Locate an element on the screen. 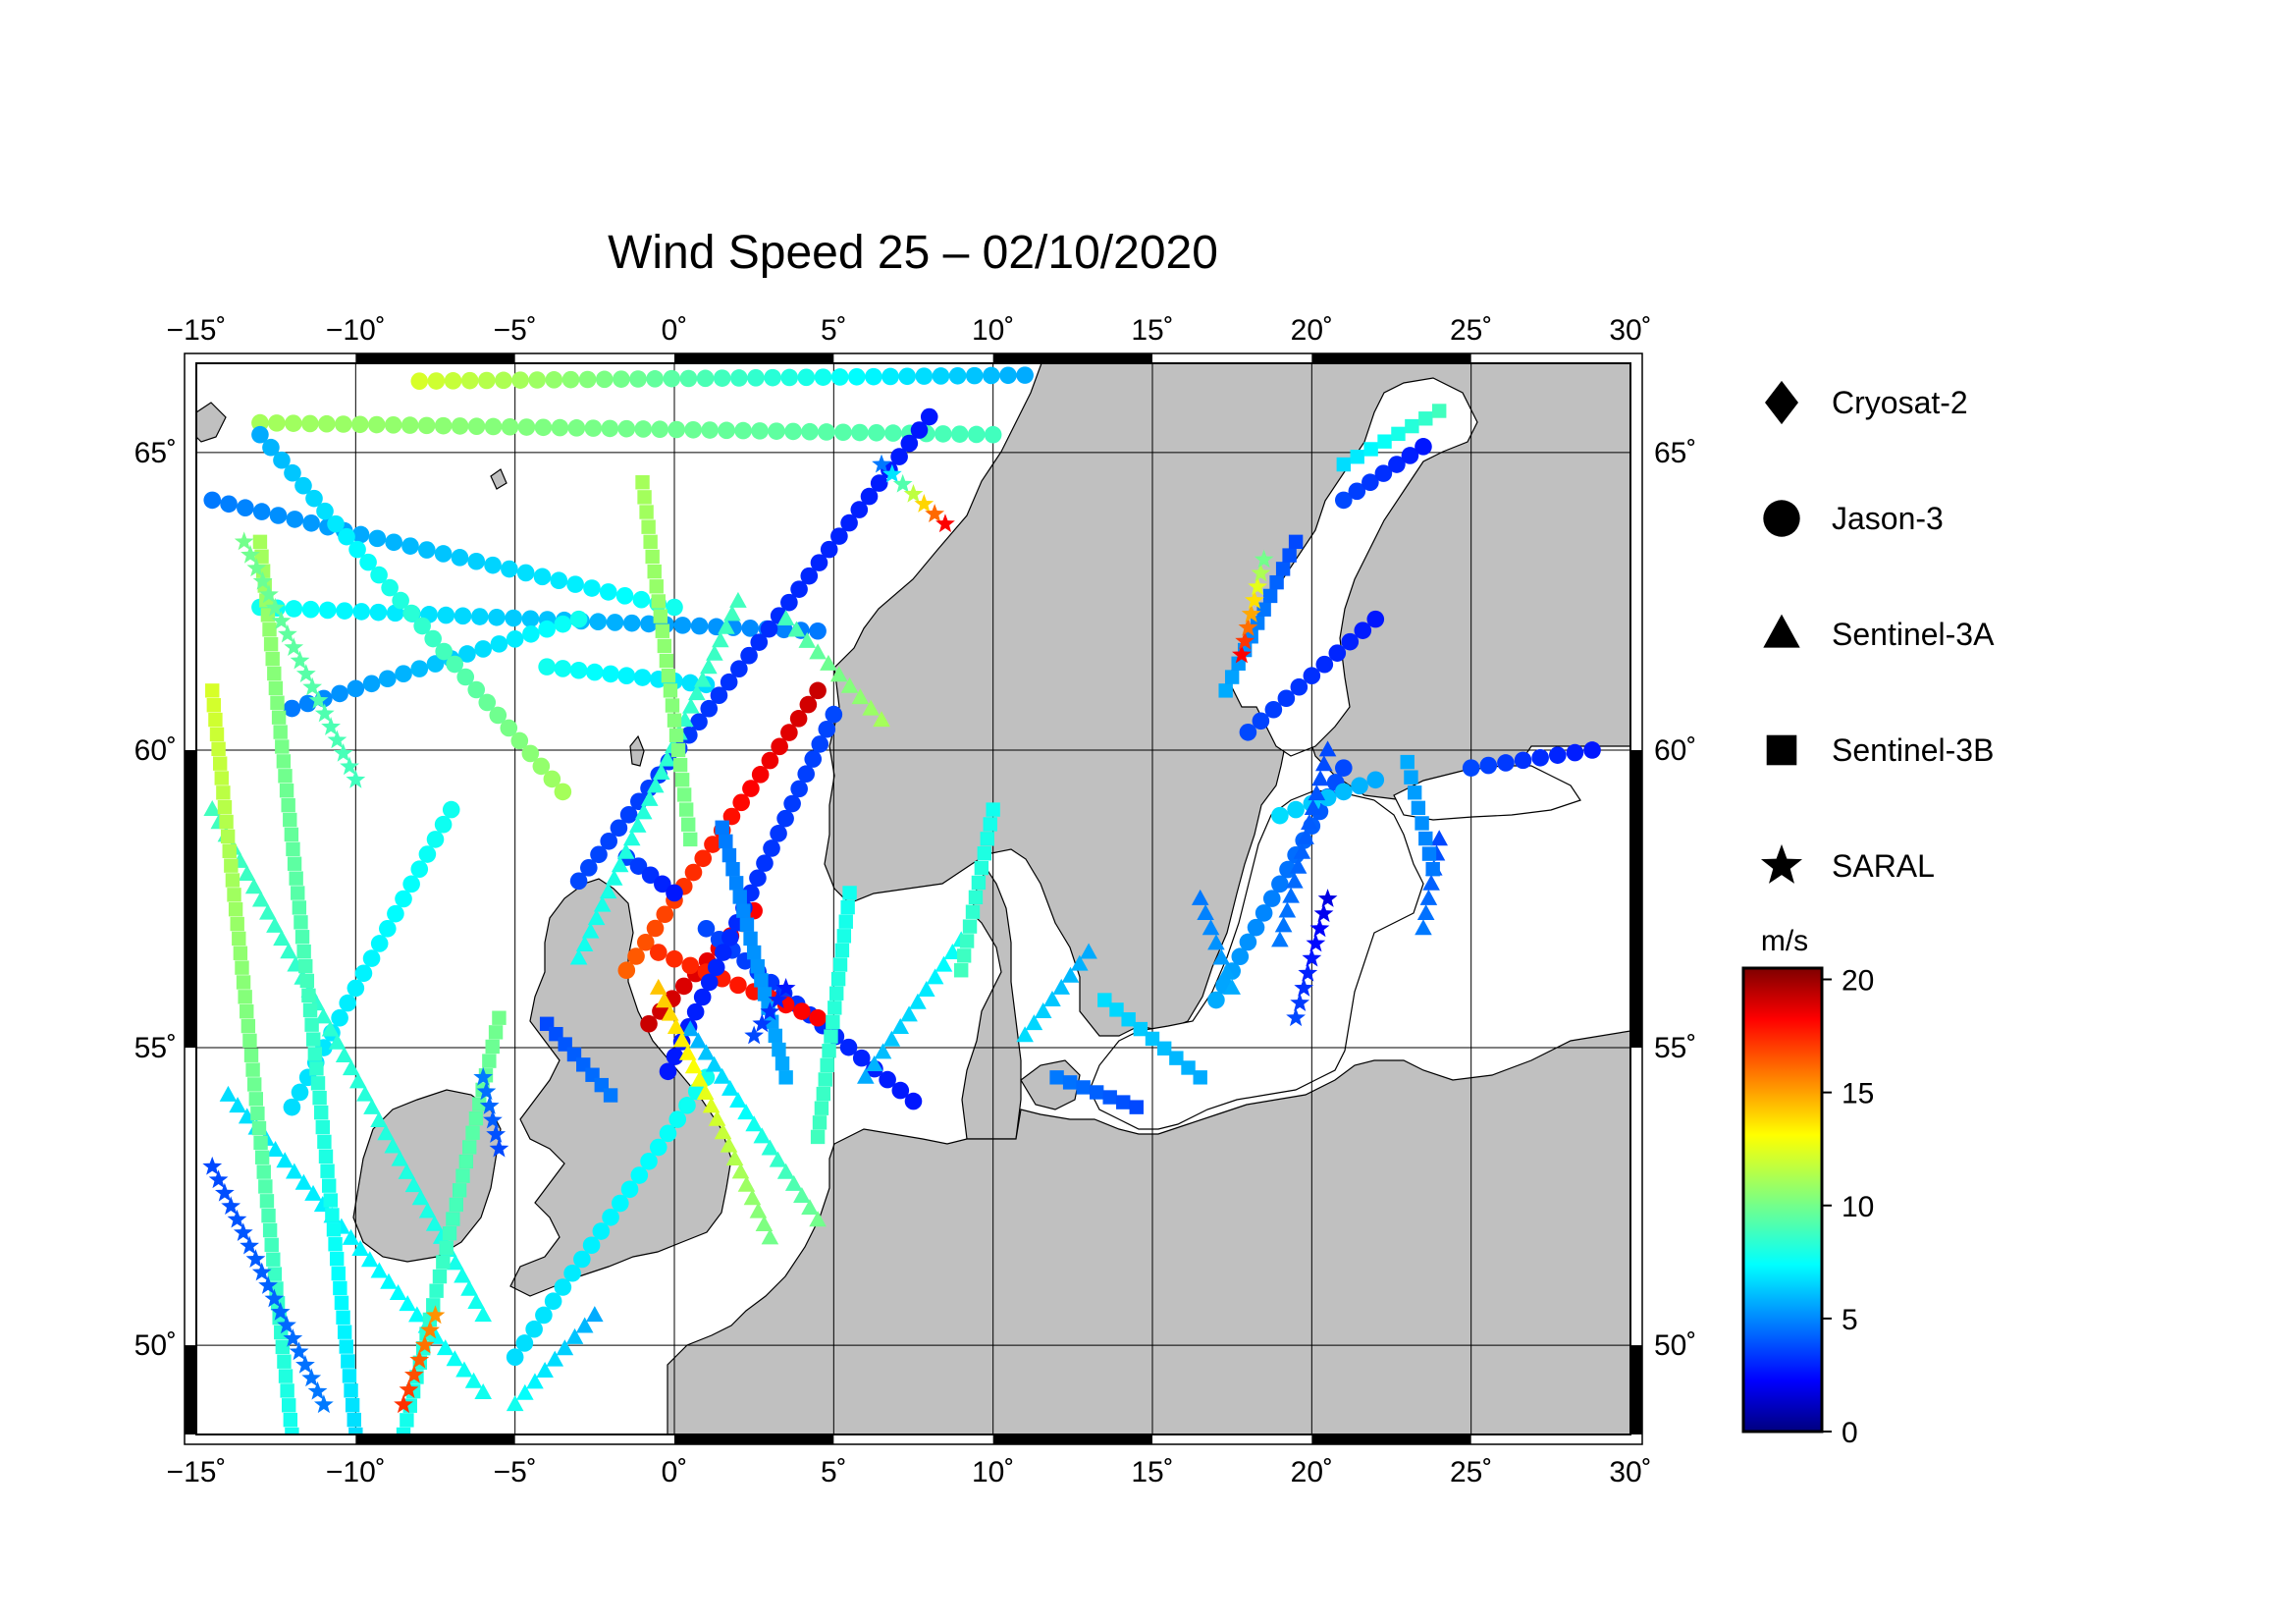 This screenshot has width=2296, height=1623. lat-tick-label: 60˚ is located at coordinates (1675, 750).